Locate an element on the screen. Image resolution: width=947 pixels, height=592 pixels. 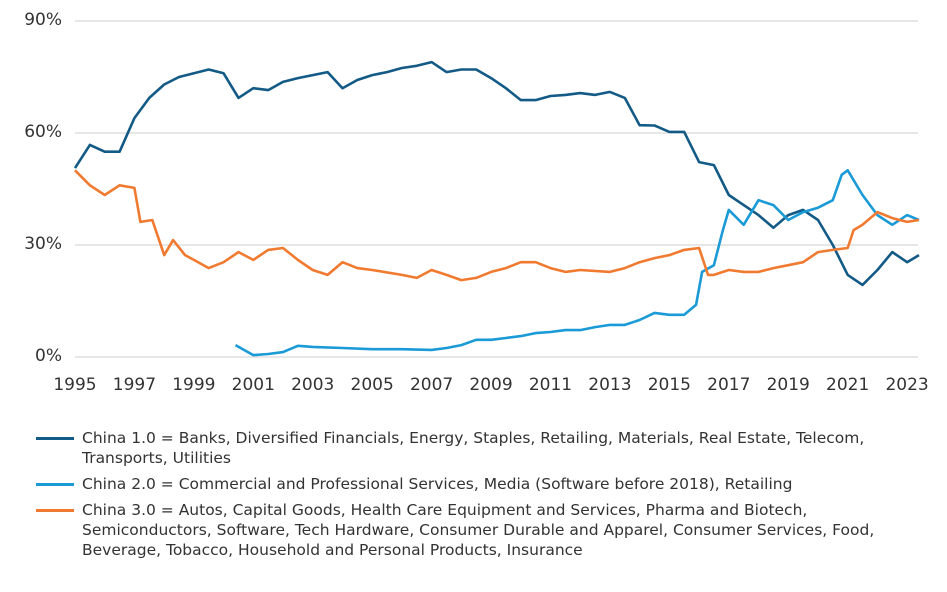
x-tick-label: 2015 is located at coordinates (669, 385).